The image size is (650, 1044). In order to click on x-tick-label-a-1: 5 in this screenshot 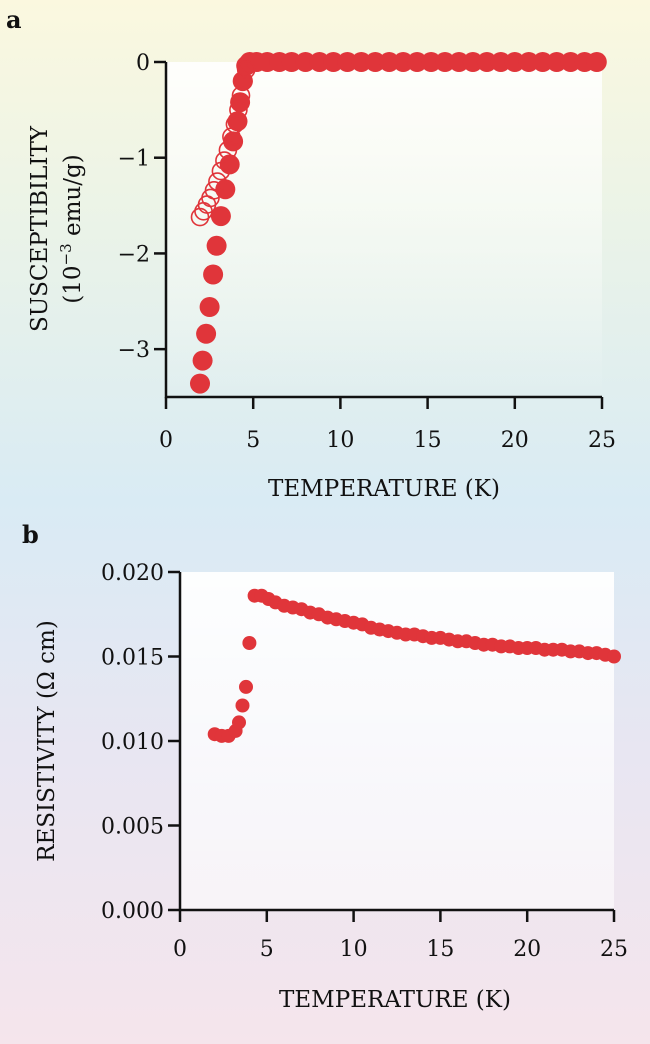, I will do `click(253, 440)`.